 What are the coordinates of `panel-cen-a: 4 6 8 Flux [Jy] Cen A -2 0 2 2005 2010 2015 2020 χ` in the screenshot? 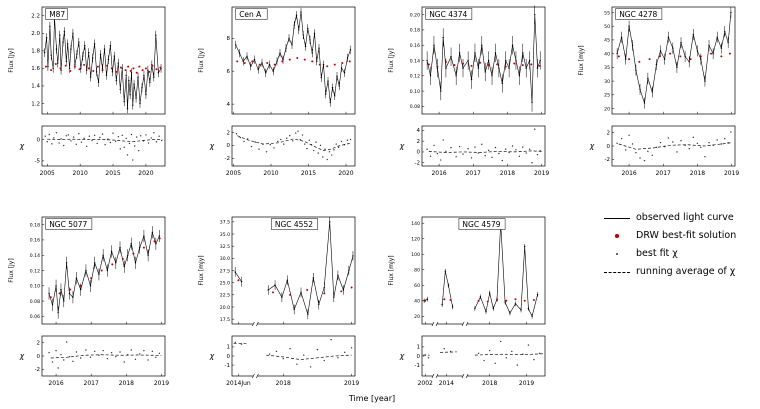 It's located at (277, 92).